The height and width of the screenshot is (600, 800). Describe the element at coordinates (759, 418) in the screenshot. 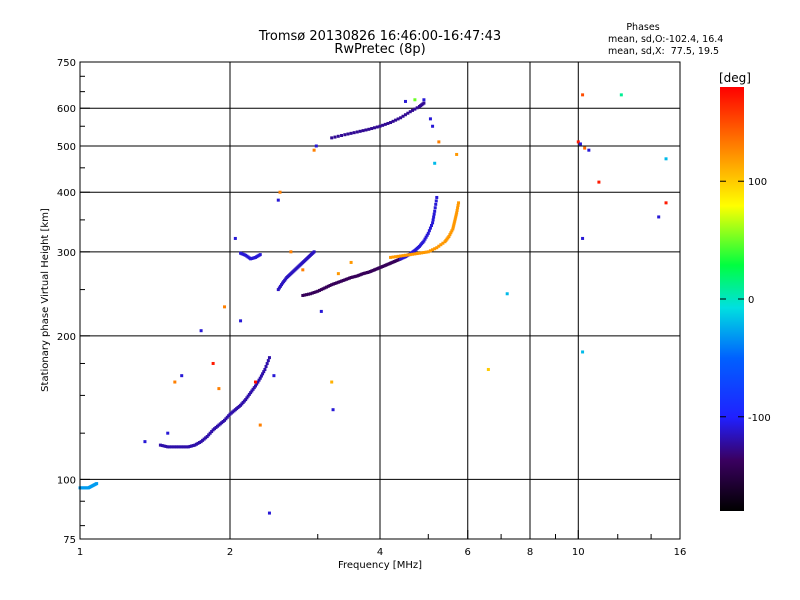

I see `colorbar-tick-label-2: -100` at that location.